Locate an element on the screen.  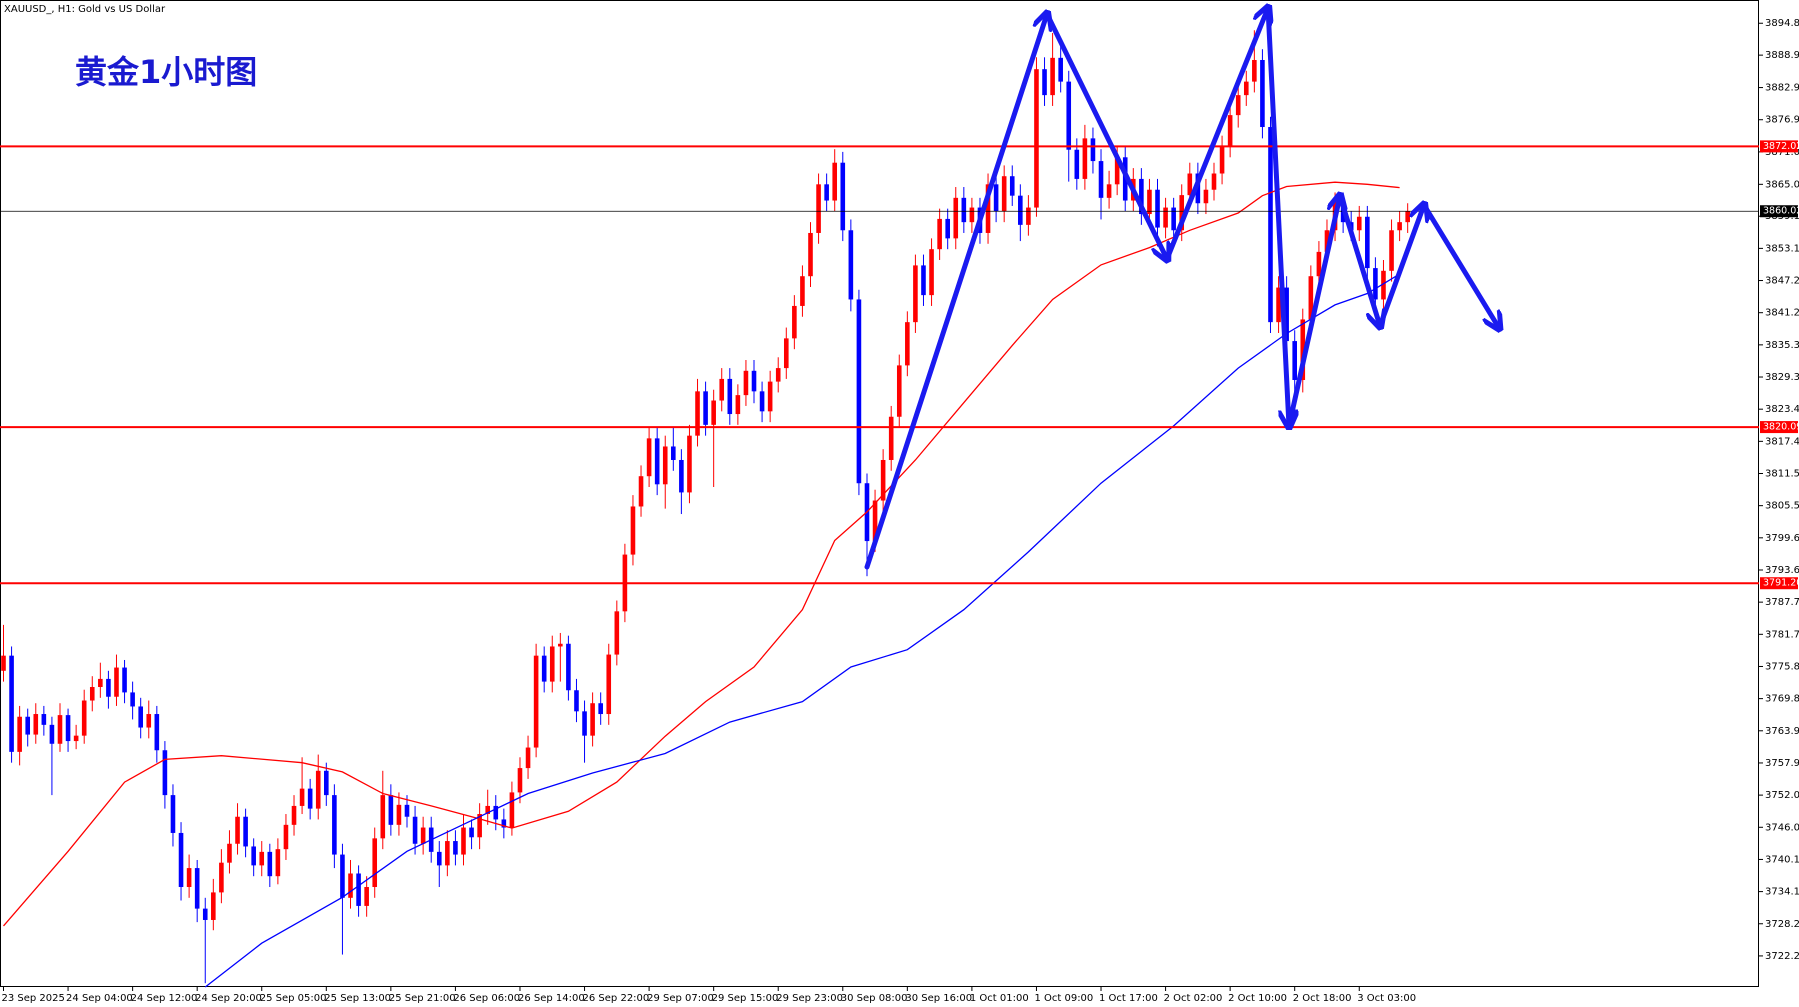
y-tick-label: 3811.50 is located at coordinates (1782, 474).